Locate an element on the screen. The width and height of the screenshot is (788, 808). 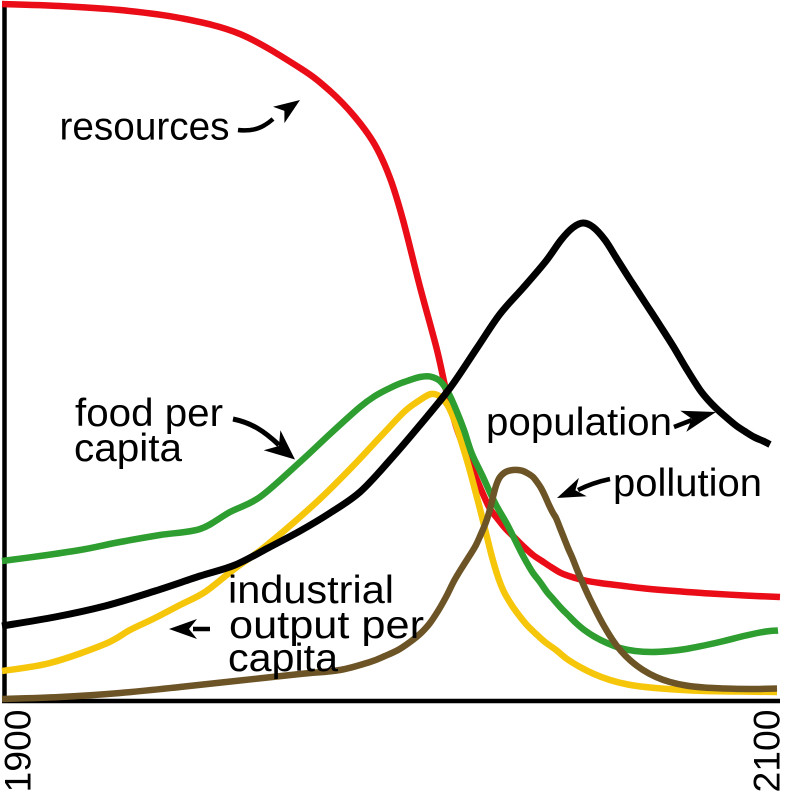
svg-text: resources is located at coordinates (145, 127).